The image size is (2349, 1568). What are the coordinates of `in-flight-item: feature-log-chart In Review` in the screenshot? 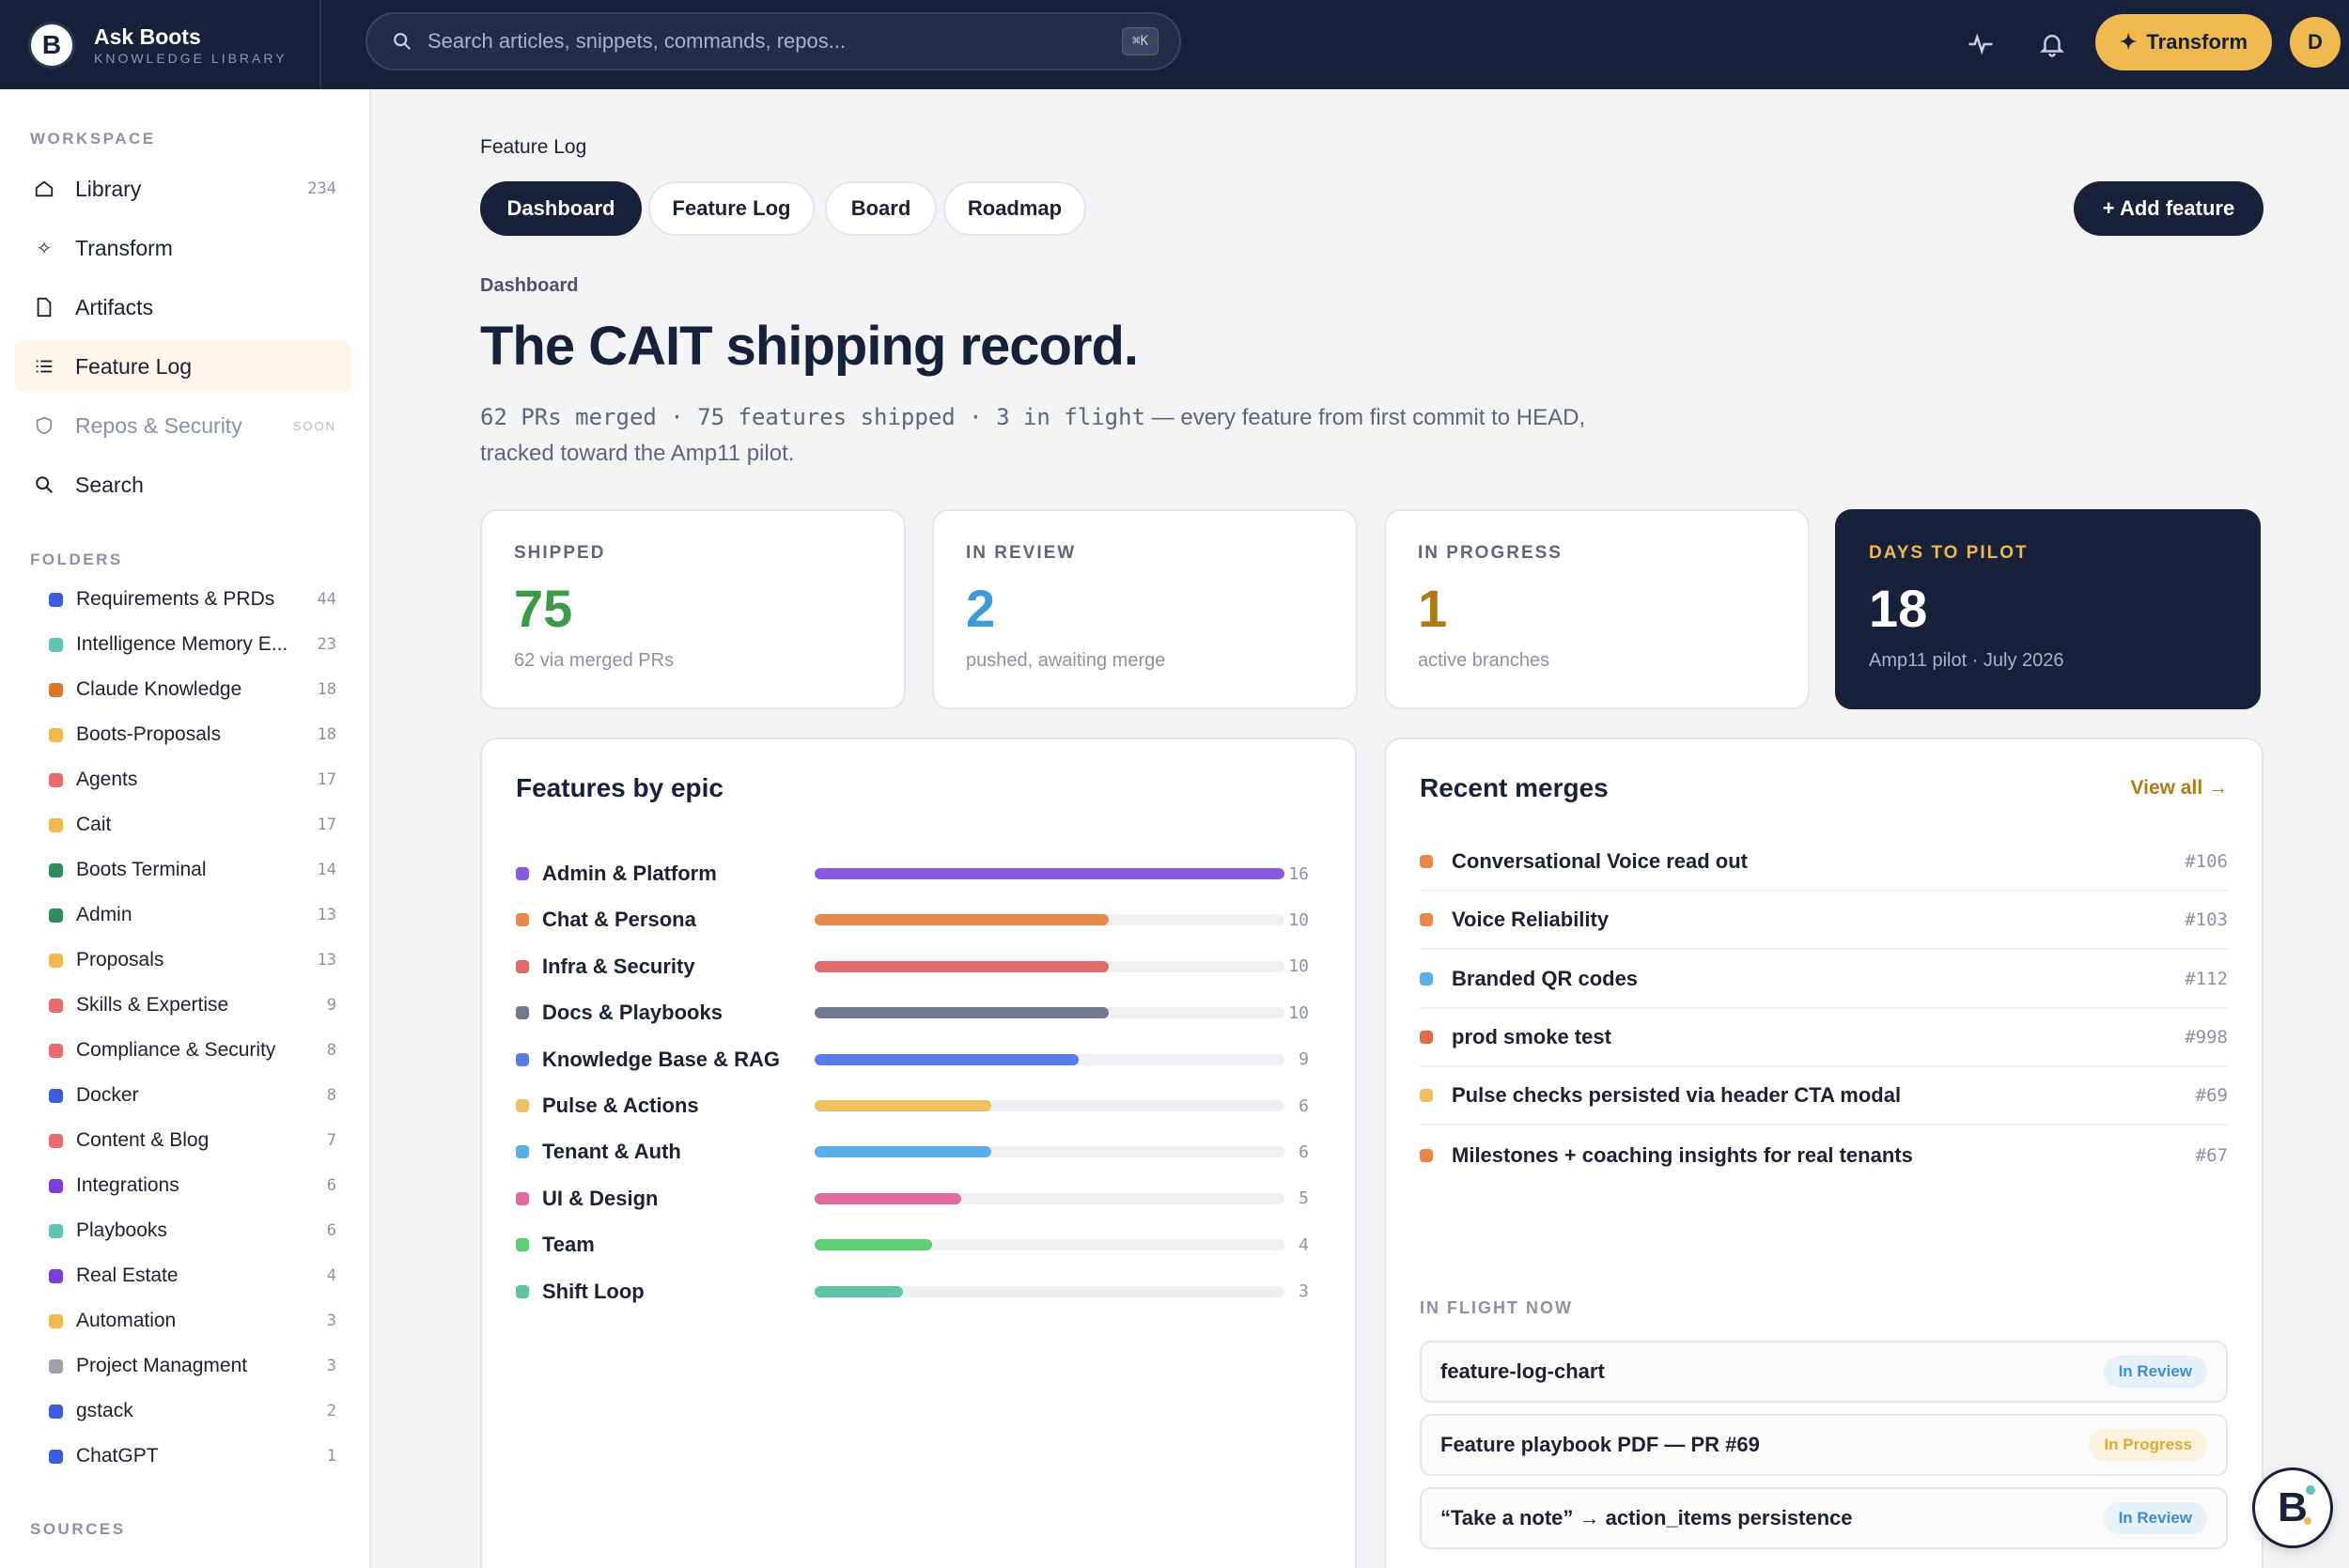 It's located at (1824, 1372).